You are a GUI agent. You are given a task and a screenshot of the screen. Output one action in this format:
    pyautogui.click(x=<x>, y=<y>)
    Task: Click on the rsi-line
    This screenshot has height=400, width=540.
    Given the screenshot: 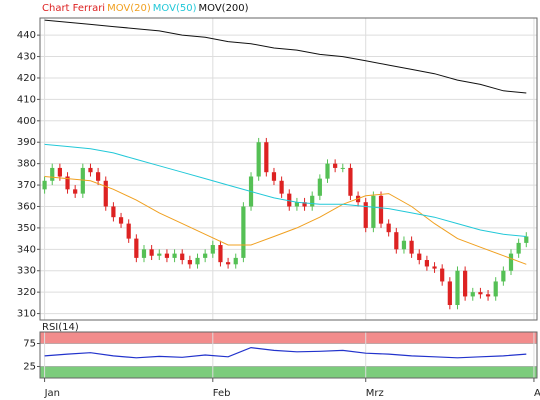 What is the action you would take?
    pyautogui.click(x=285, y=352)
    